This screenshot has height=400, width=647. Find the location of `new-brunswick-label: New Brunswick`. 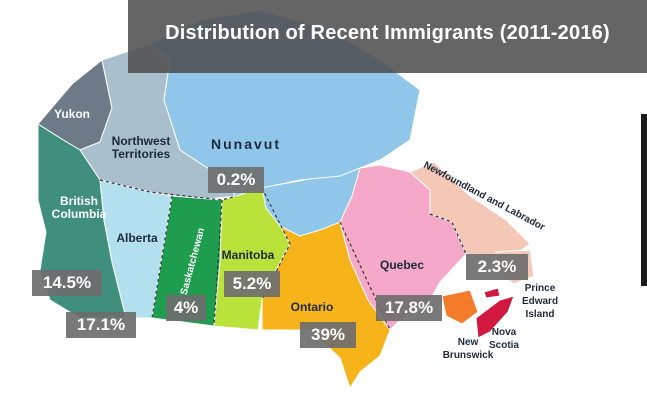

new-brunswick-label: New Brunswick is located at coordinates (468, 349).